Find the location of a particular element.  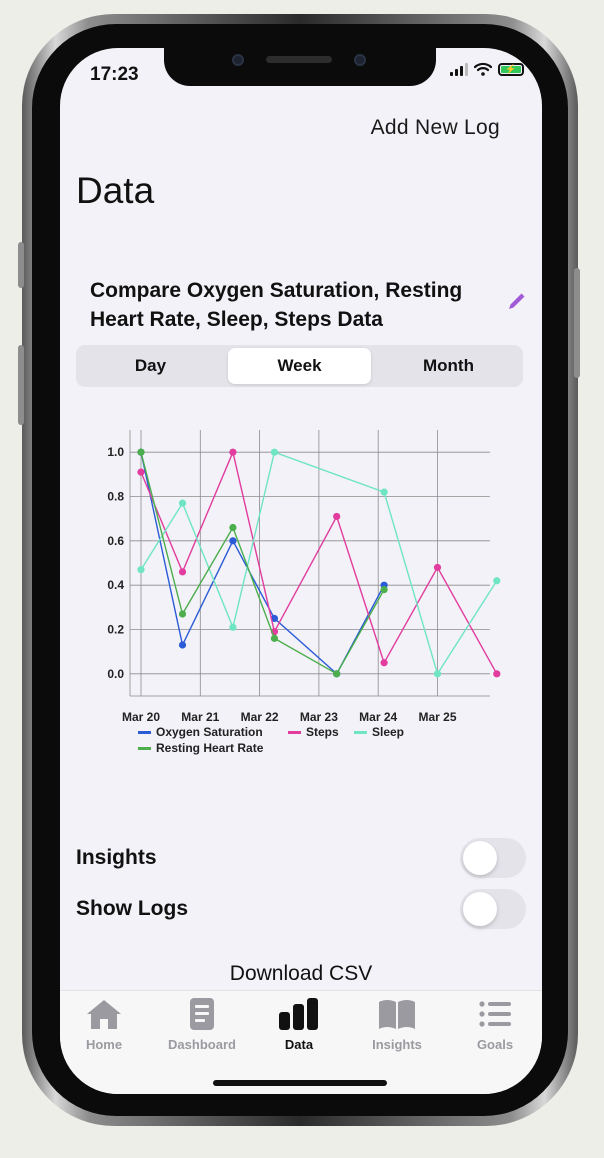

page-title: Data is located at coordinates (115, 190).